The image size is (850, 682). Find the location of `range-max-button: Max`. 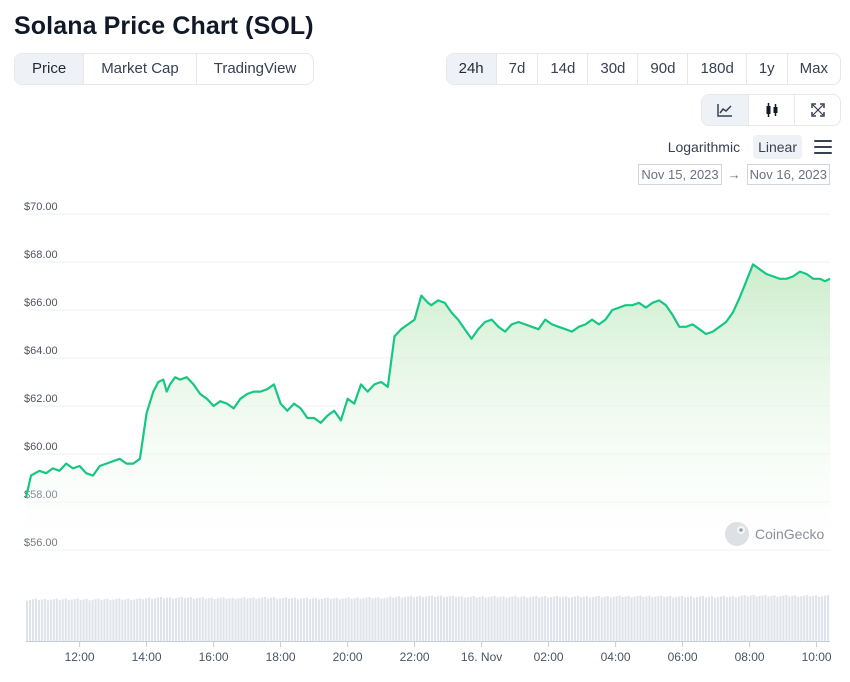

range-max-button: Max is located at coordinates (813, 69).